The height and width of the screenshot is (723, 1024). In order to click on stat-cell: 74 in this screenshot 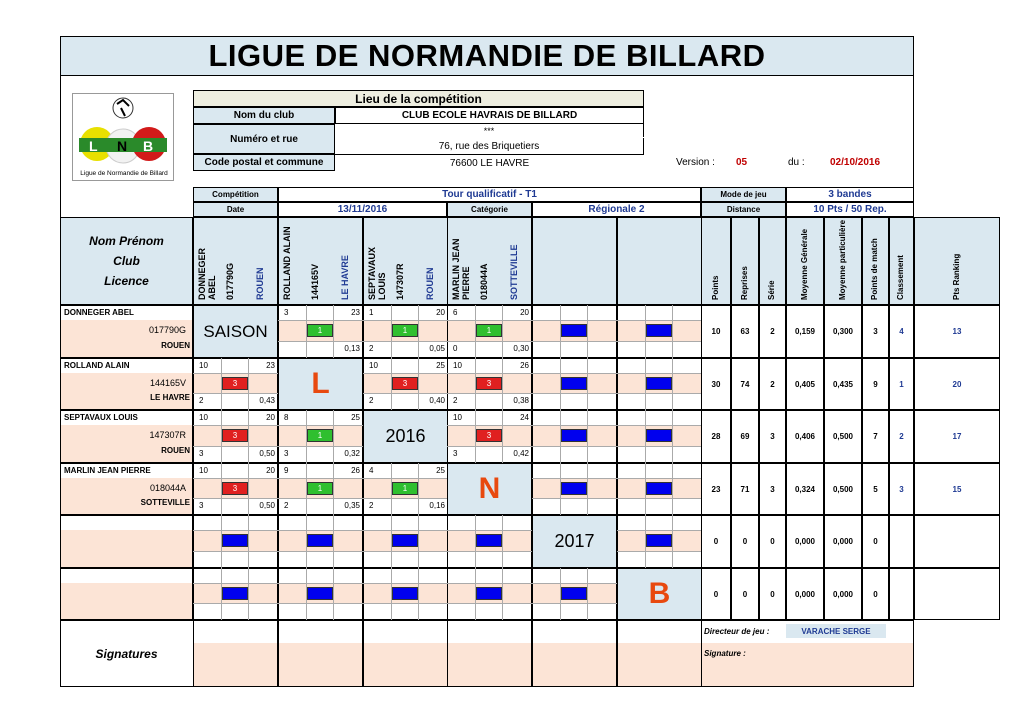, I will do `click(745, 384)`.